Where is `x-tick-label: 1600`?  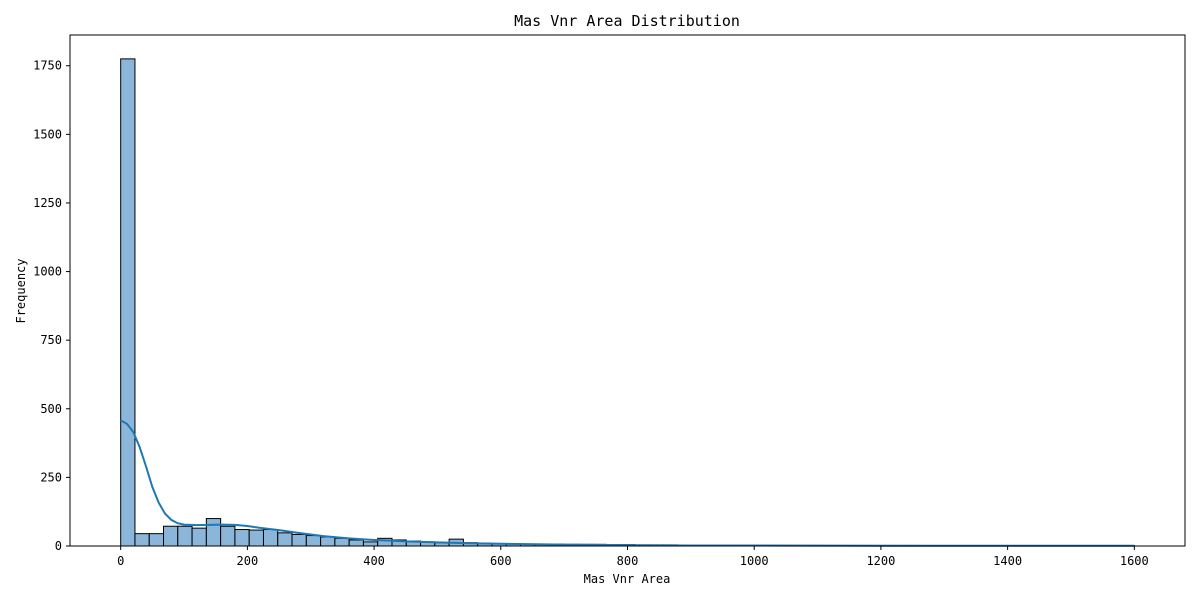
x-tick-label: 1600 is located at coordinates (1134, 561).